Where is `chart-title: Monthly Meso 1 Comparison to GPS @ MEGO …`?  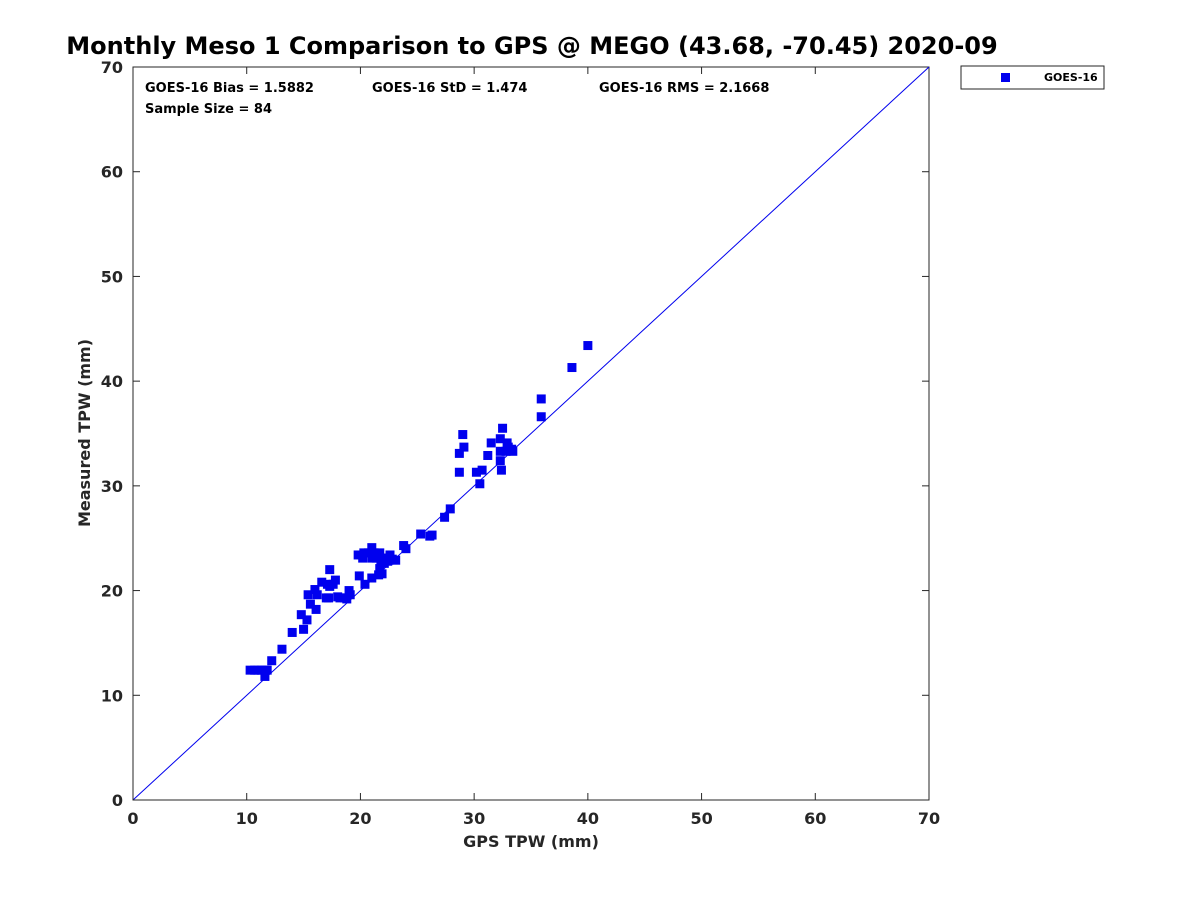
chart-title: Monthly Meso 1 Comparison to GPS @ MEGO … is located at coordinates (531, 46).